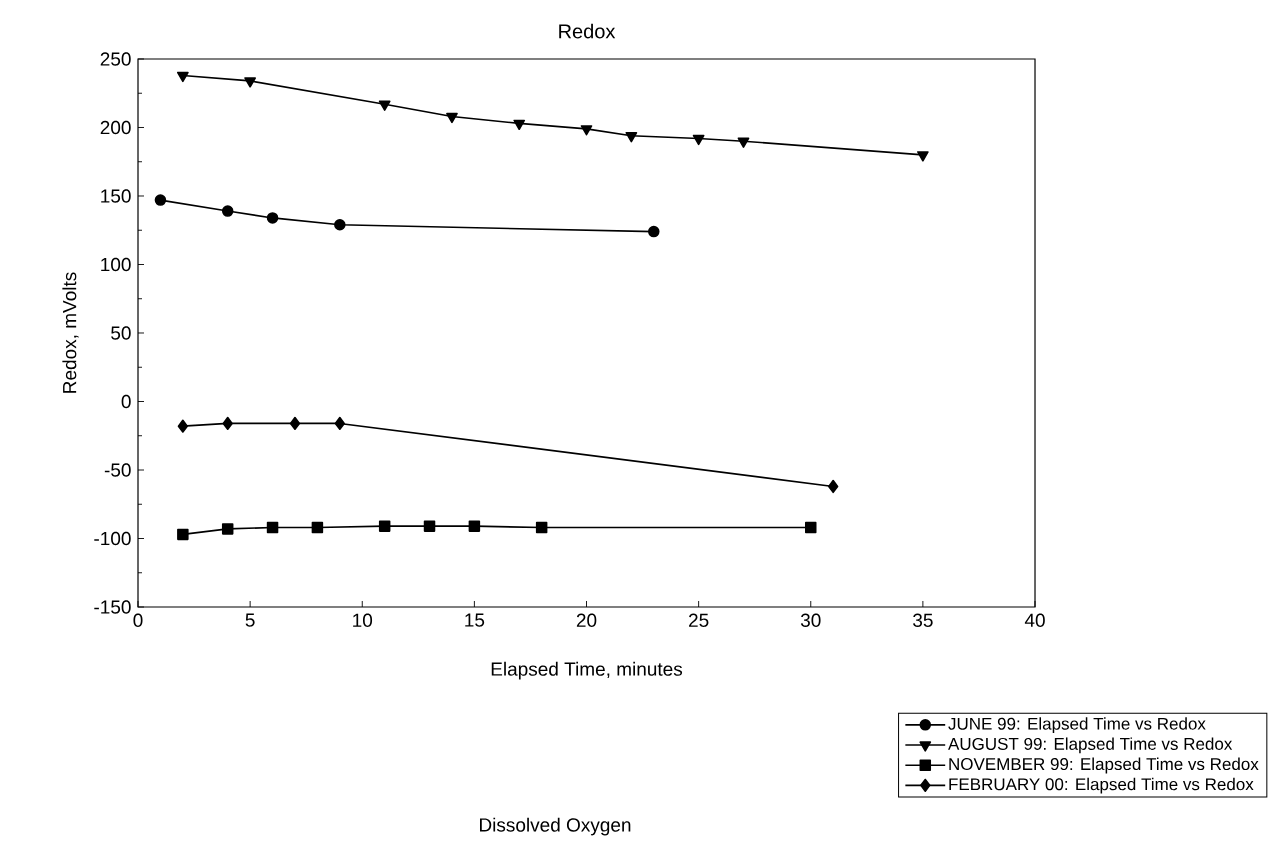 The image size is (1273, 843). Describe the element at coordinates (587, 31) in the screenshot. I see `chart-title: Redox` at that location.